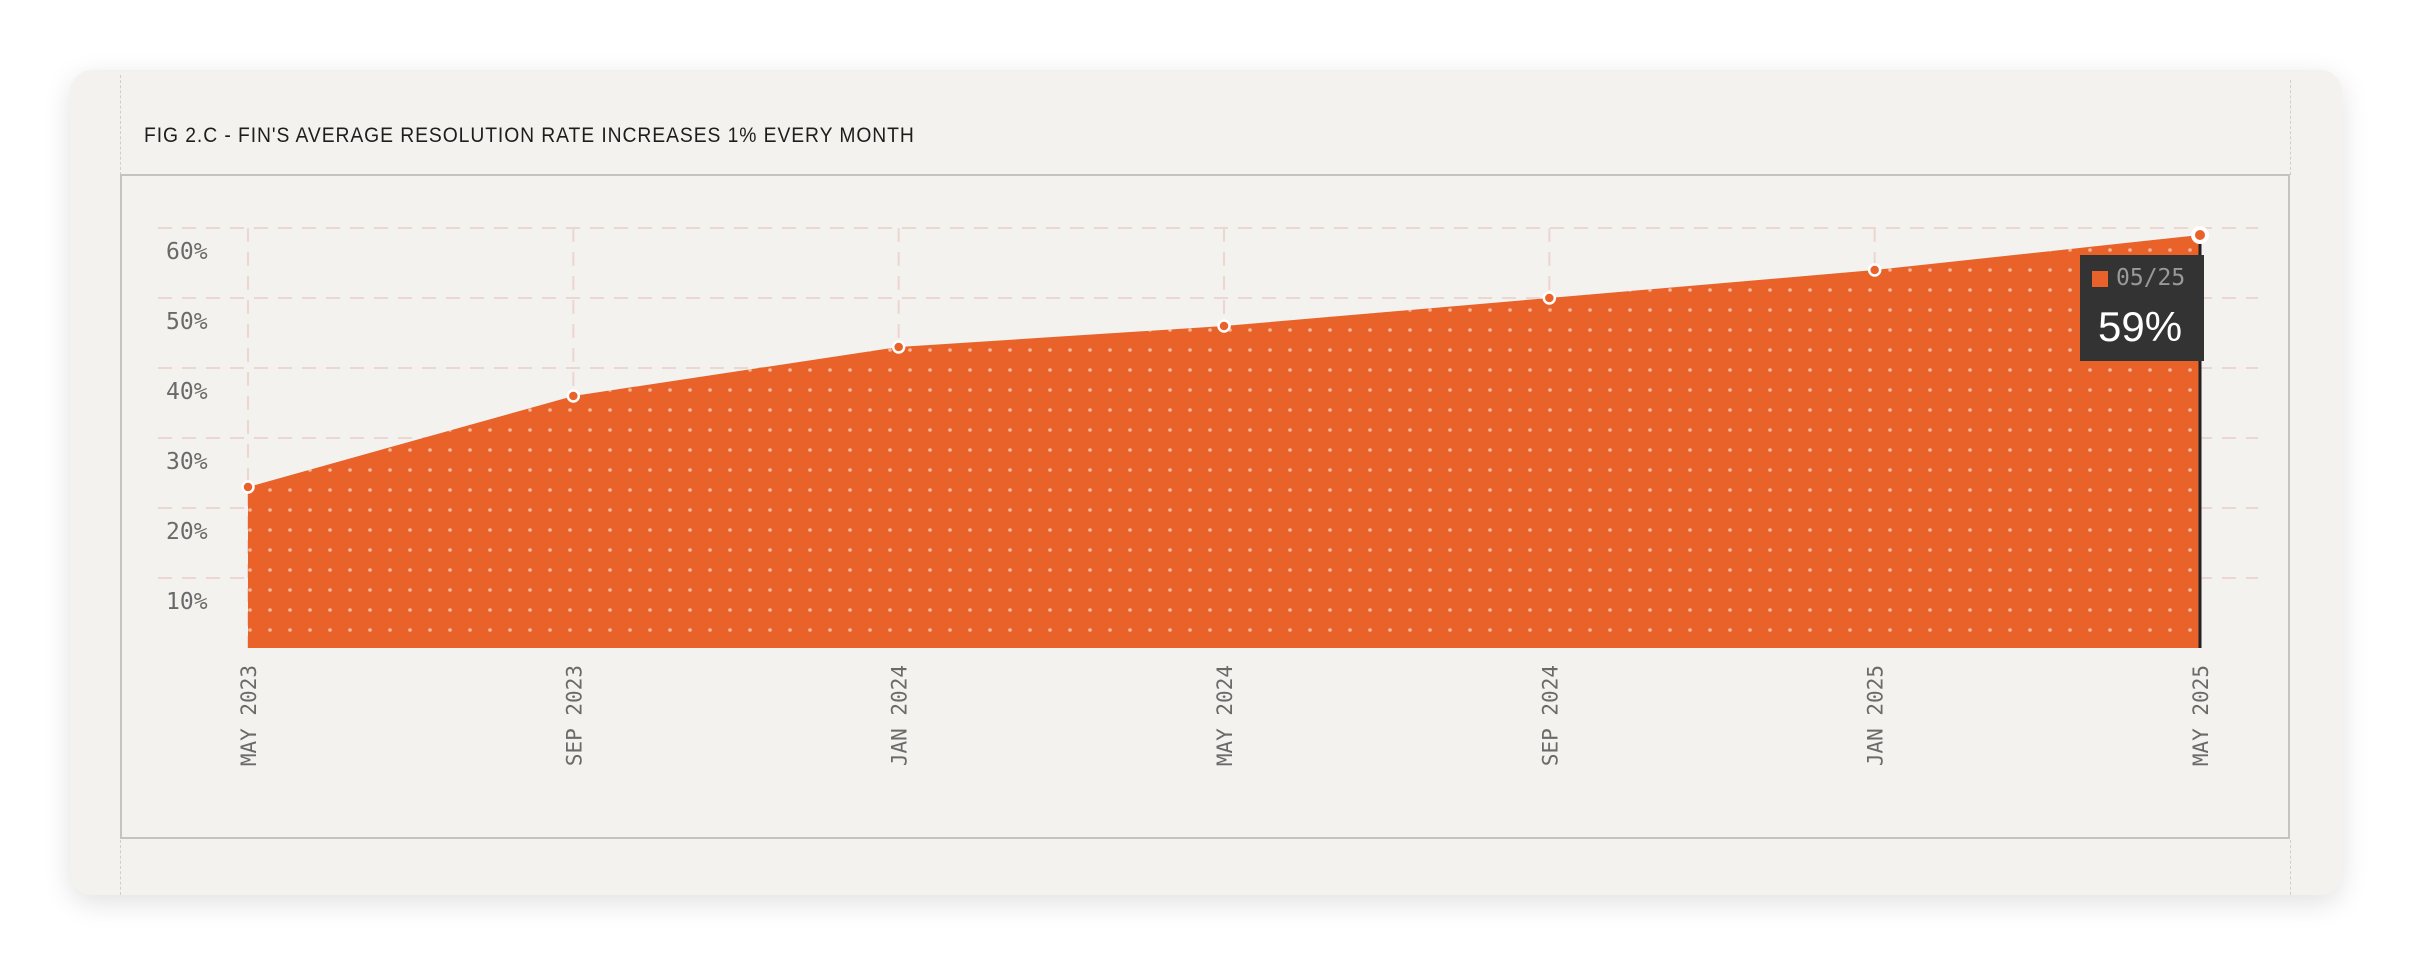 Image resolution: width=2412 pixels, height=966 pixels. I want to click on y-tick-label: 20%, so click(187, 532).